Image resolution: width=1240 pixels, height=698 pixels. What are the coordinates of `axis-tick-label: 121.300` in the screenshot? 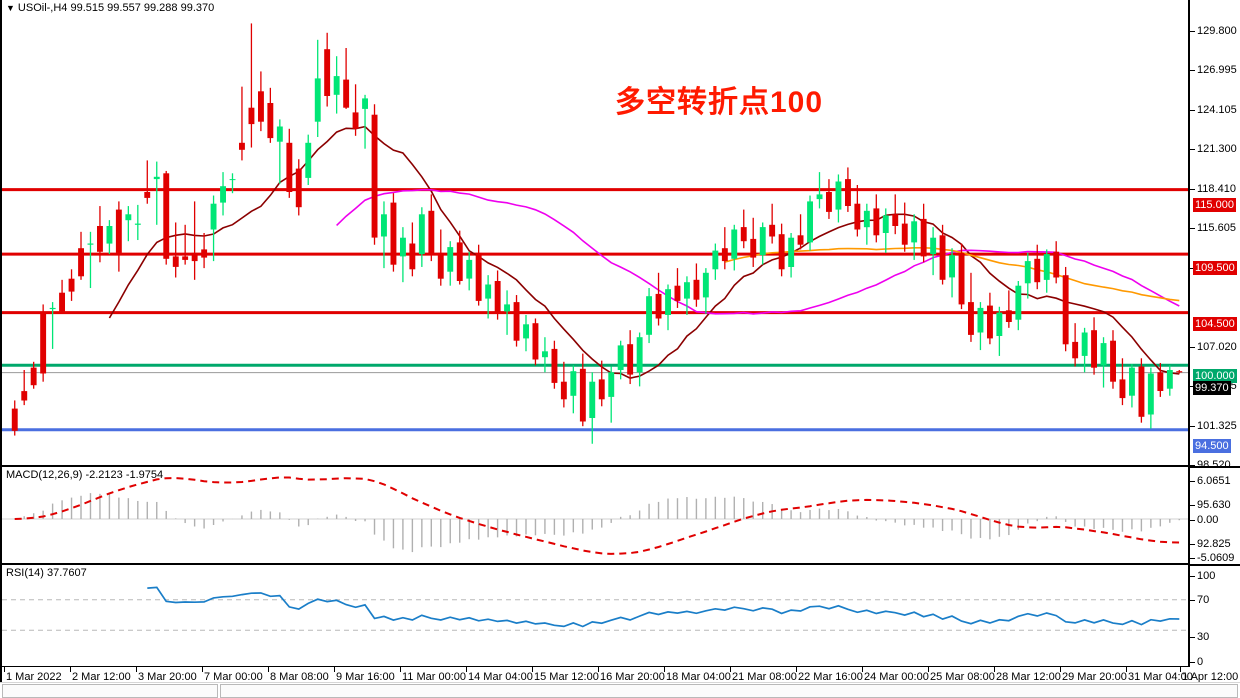 It's located at (1217, 149).